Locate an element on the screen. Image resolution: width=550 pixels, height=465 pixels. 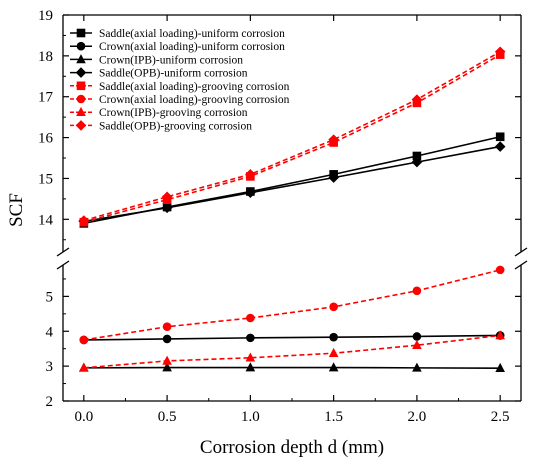
legend-item: Saddle(OPB)-uniform corrosion is located at coordinates (159, 73).